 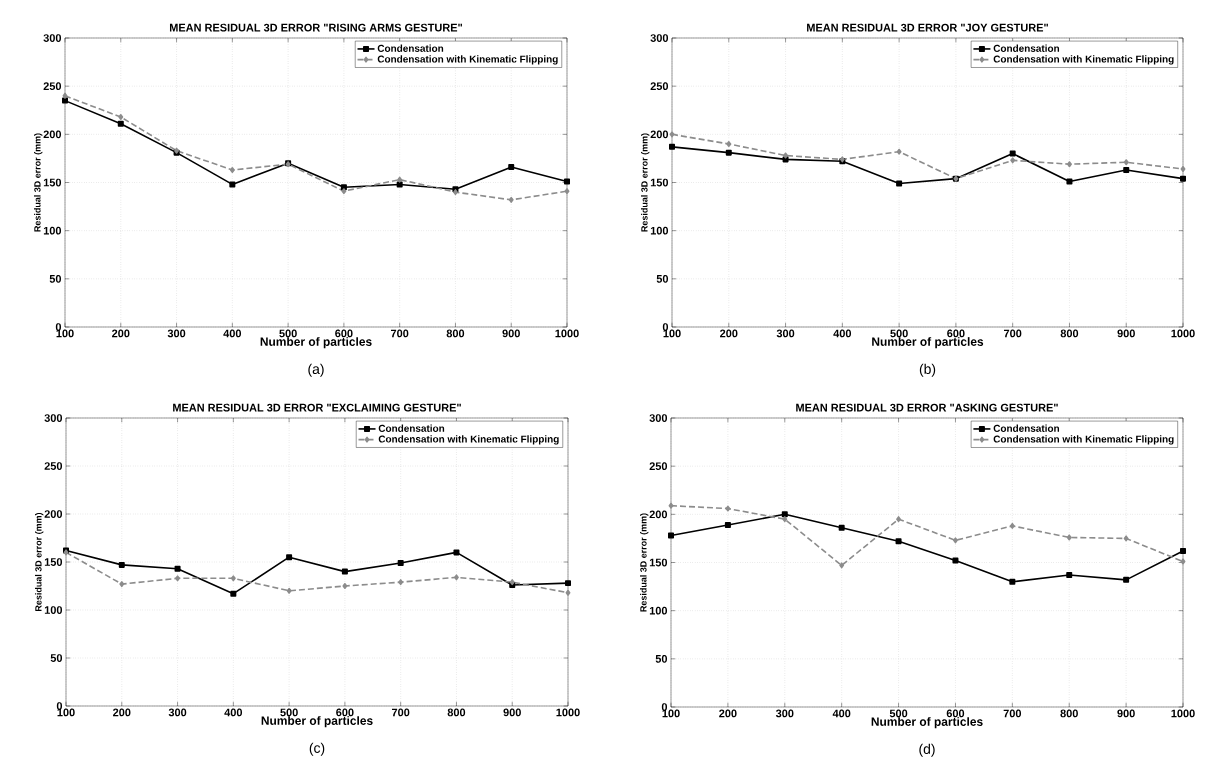 What do you see at coordinates (316, 27) in the screenshot?
I see `chart-title: MEAN RESIDUAL 3D ERROR "RISING ARMS GESTURE"` at bounding box center [316, 27].